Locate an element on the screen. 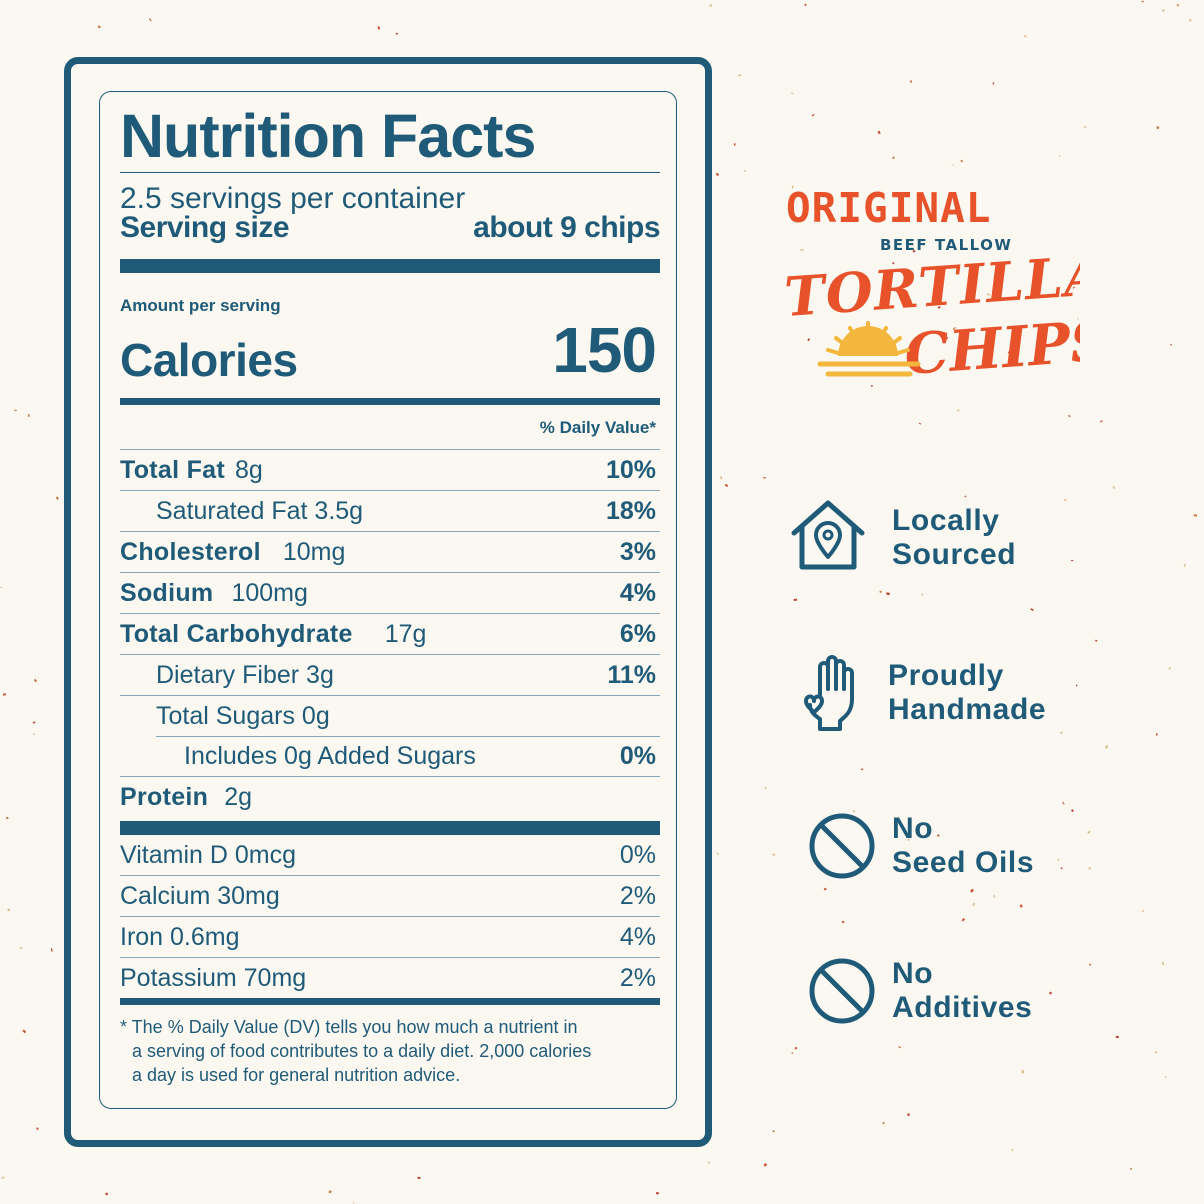  thick-divider is located at coordinates (390, 828).